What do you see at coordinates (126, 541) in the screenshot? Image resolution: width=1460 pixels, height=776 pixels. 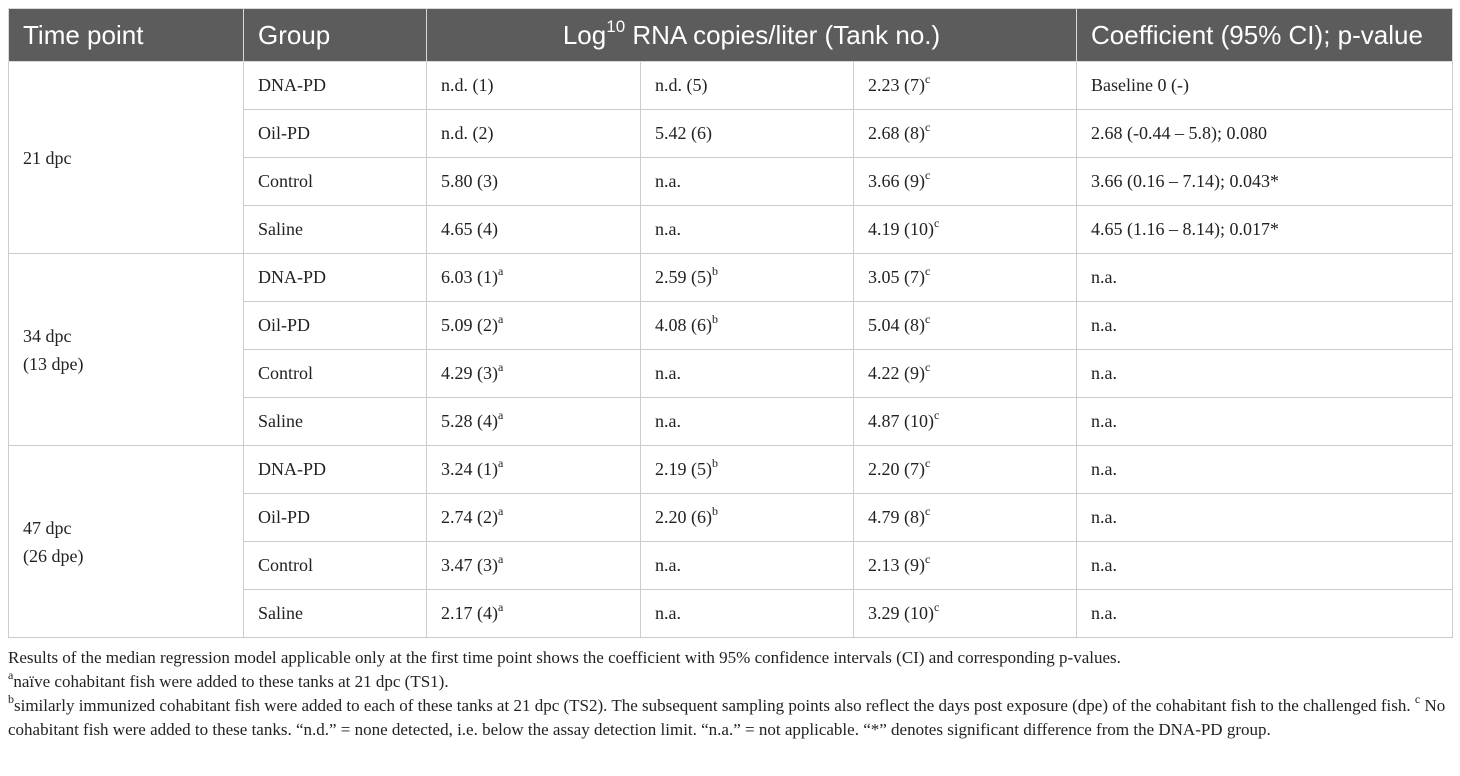 I see `time-cell: 47 dpc (26 dpe)` at bounding box center [126, 541].